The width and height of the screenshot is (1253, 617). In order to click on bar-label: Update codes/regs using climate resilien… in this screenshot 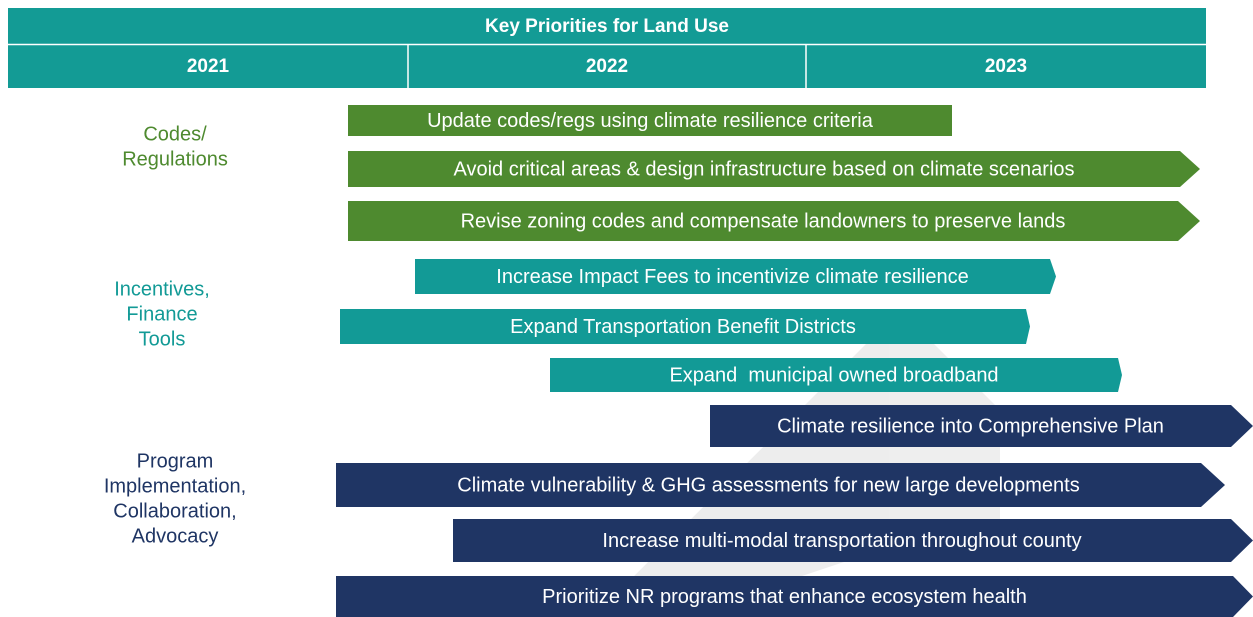, I will do `click(650, 121)`.